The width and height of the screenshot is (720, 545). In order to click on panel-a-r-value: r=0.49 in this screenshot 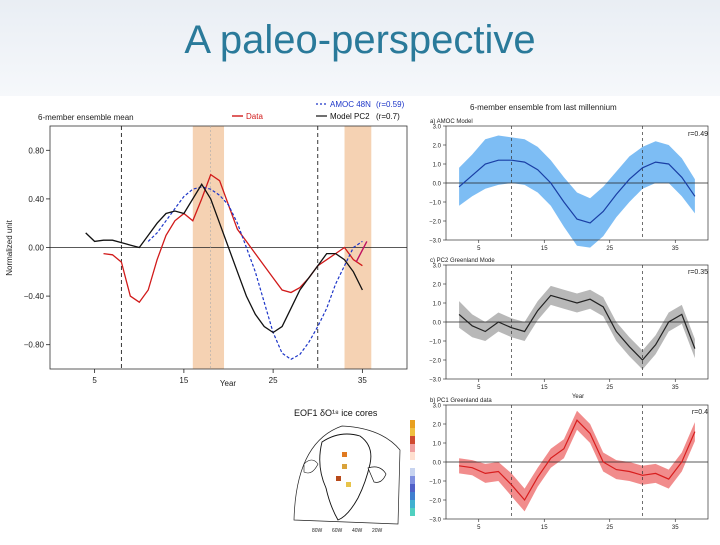, I will do `click(698, 134)`.